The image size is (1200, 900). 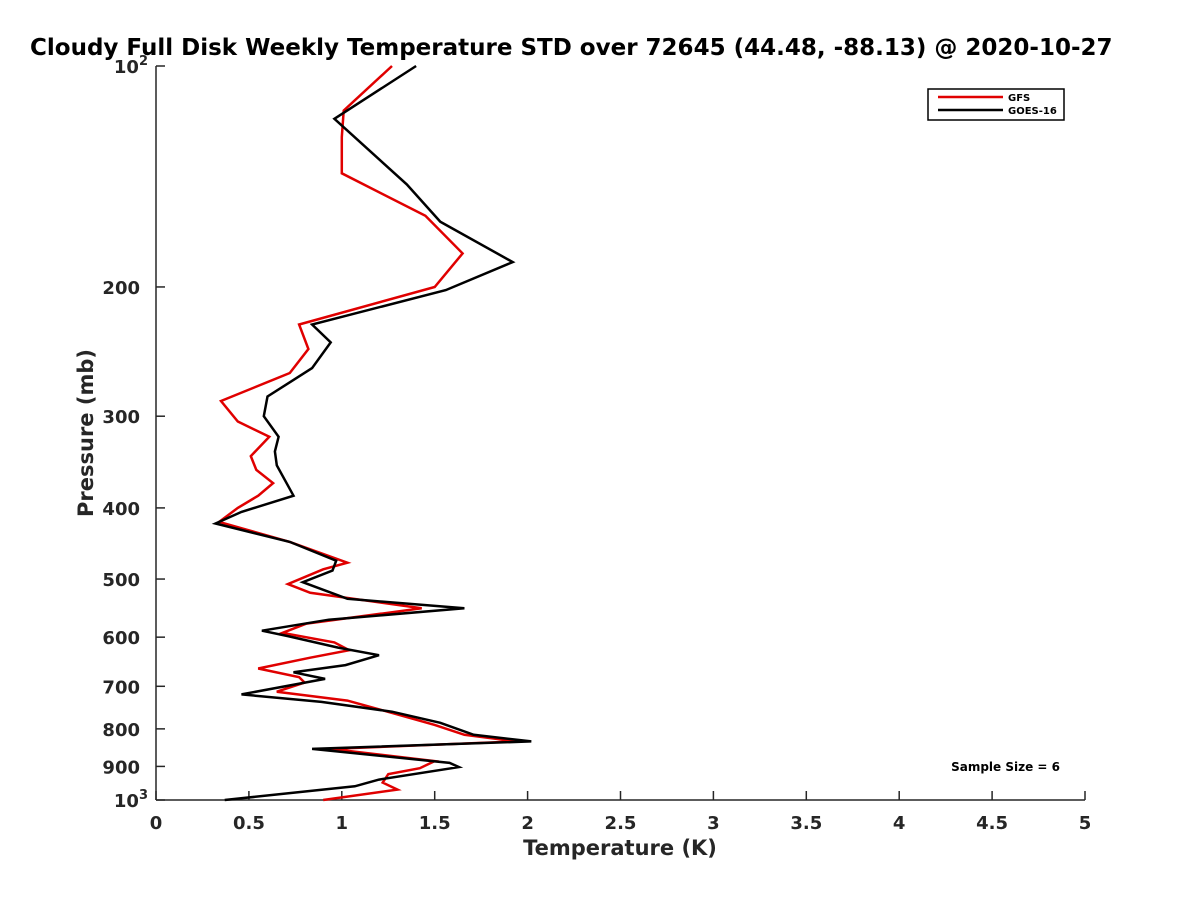 I want to click on y-tick-label: 600, so click(x=121, y=638).